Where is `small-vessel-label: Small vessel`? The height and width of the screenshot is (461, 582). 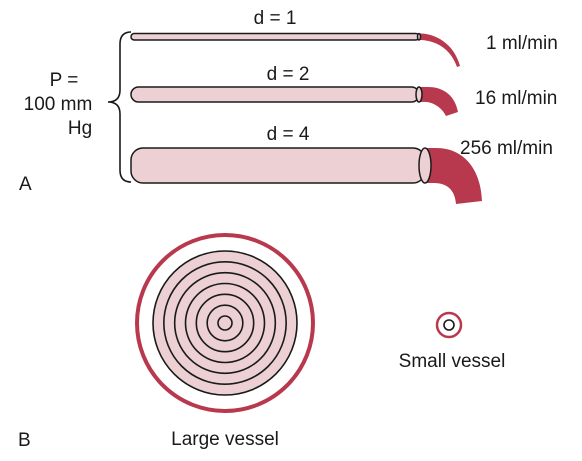
small-vessel-label: Small vessel is located at coordinates (452, 361).